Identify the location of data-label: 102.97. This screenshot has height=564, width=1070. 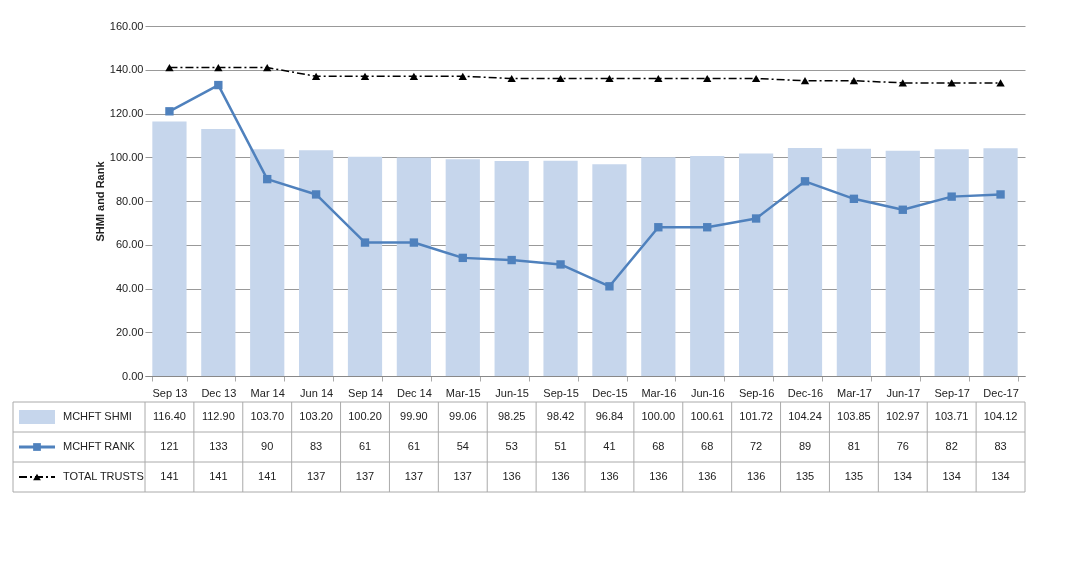
(902, 416).